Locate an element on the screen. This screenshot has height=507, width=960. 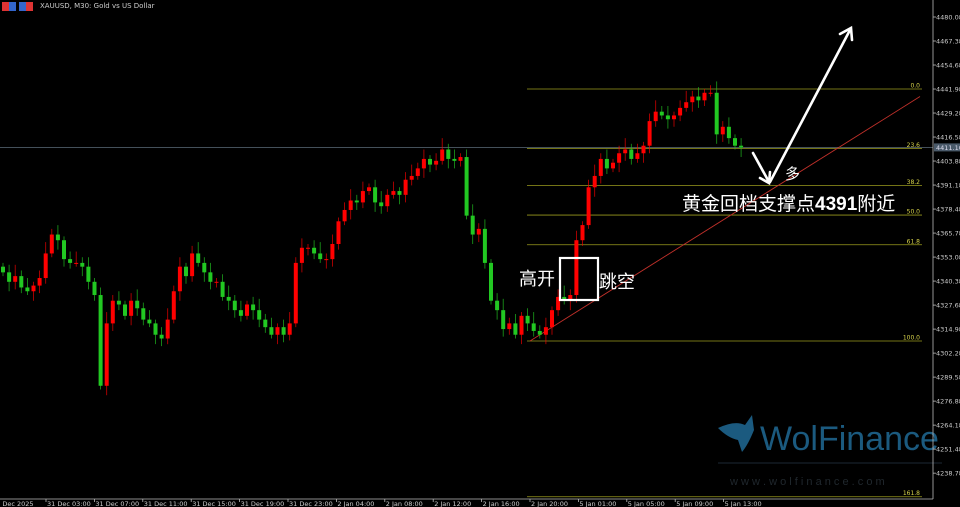
chart-flag-icon is located at coordinates (9, 6).